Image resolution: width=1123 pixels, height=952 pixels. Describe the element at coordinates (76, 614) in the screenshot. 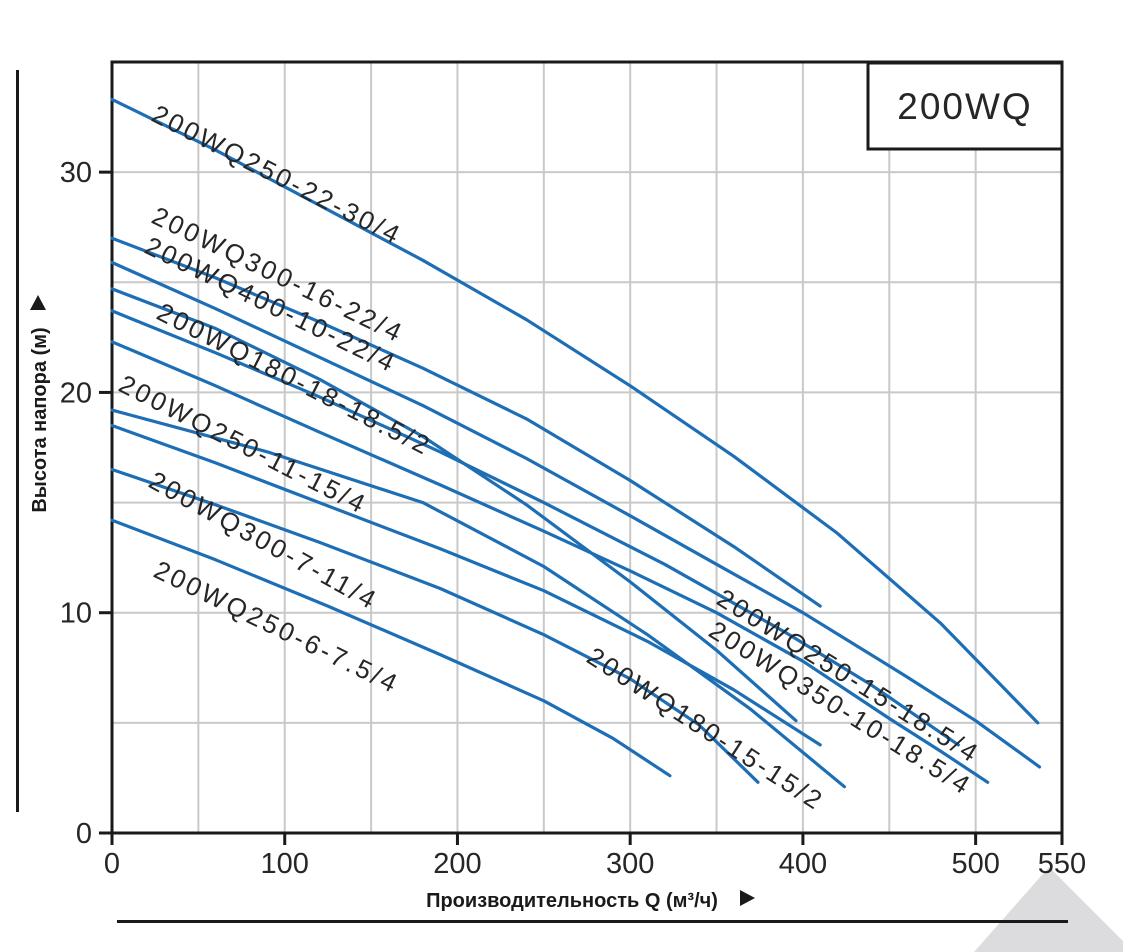

I see `y-tick-label: 10` at that location.